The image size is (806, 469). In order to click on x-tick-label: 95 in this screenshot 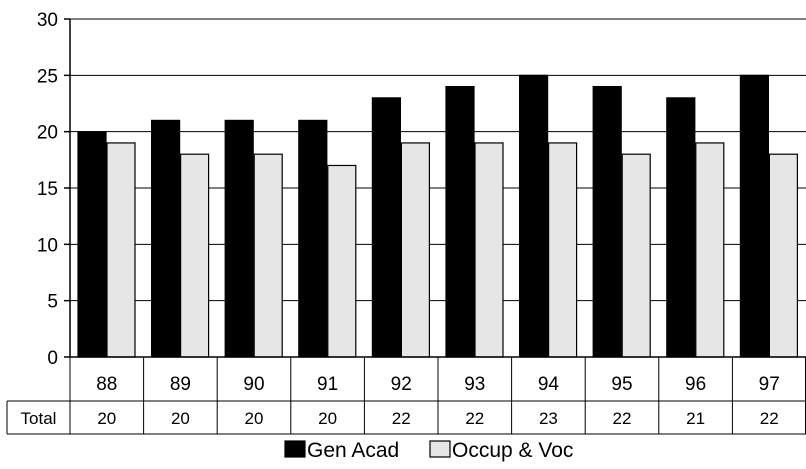, I will do `click(621, 384)`.